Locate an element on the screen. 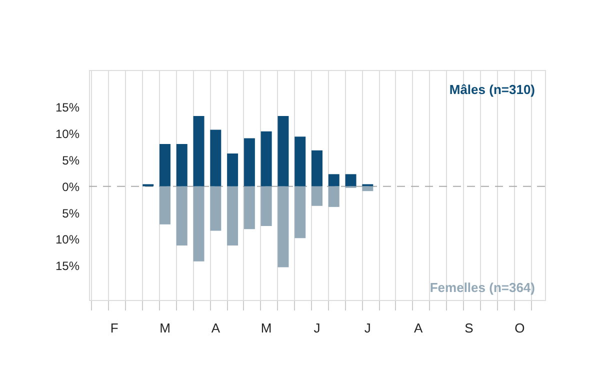 This screenshot has height=390, width=600. y-tick-label: 0% is located at coordinates (71, 187).